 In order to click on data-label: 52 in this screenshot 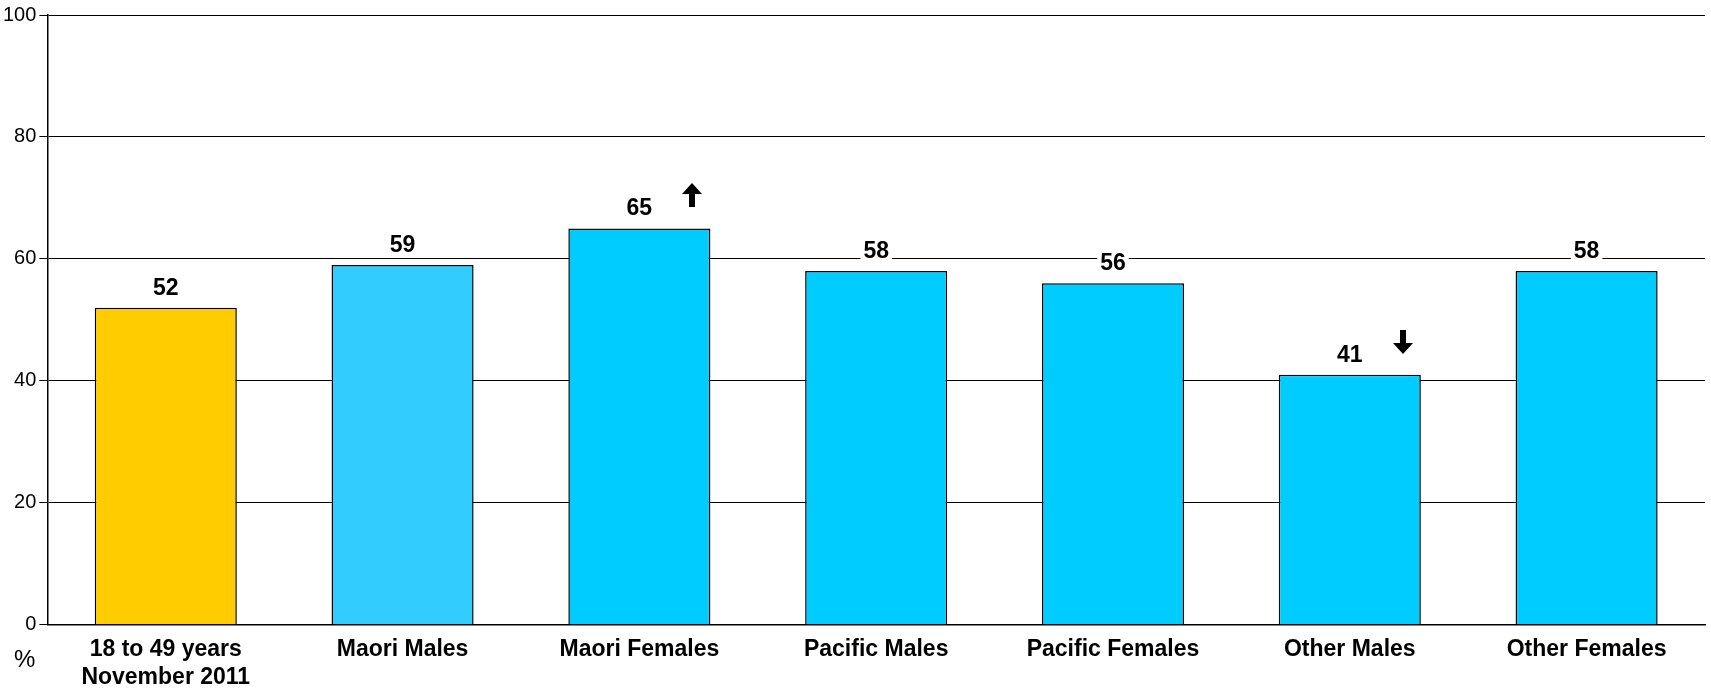, I will do `click(165, 286)`.